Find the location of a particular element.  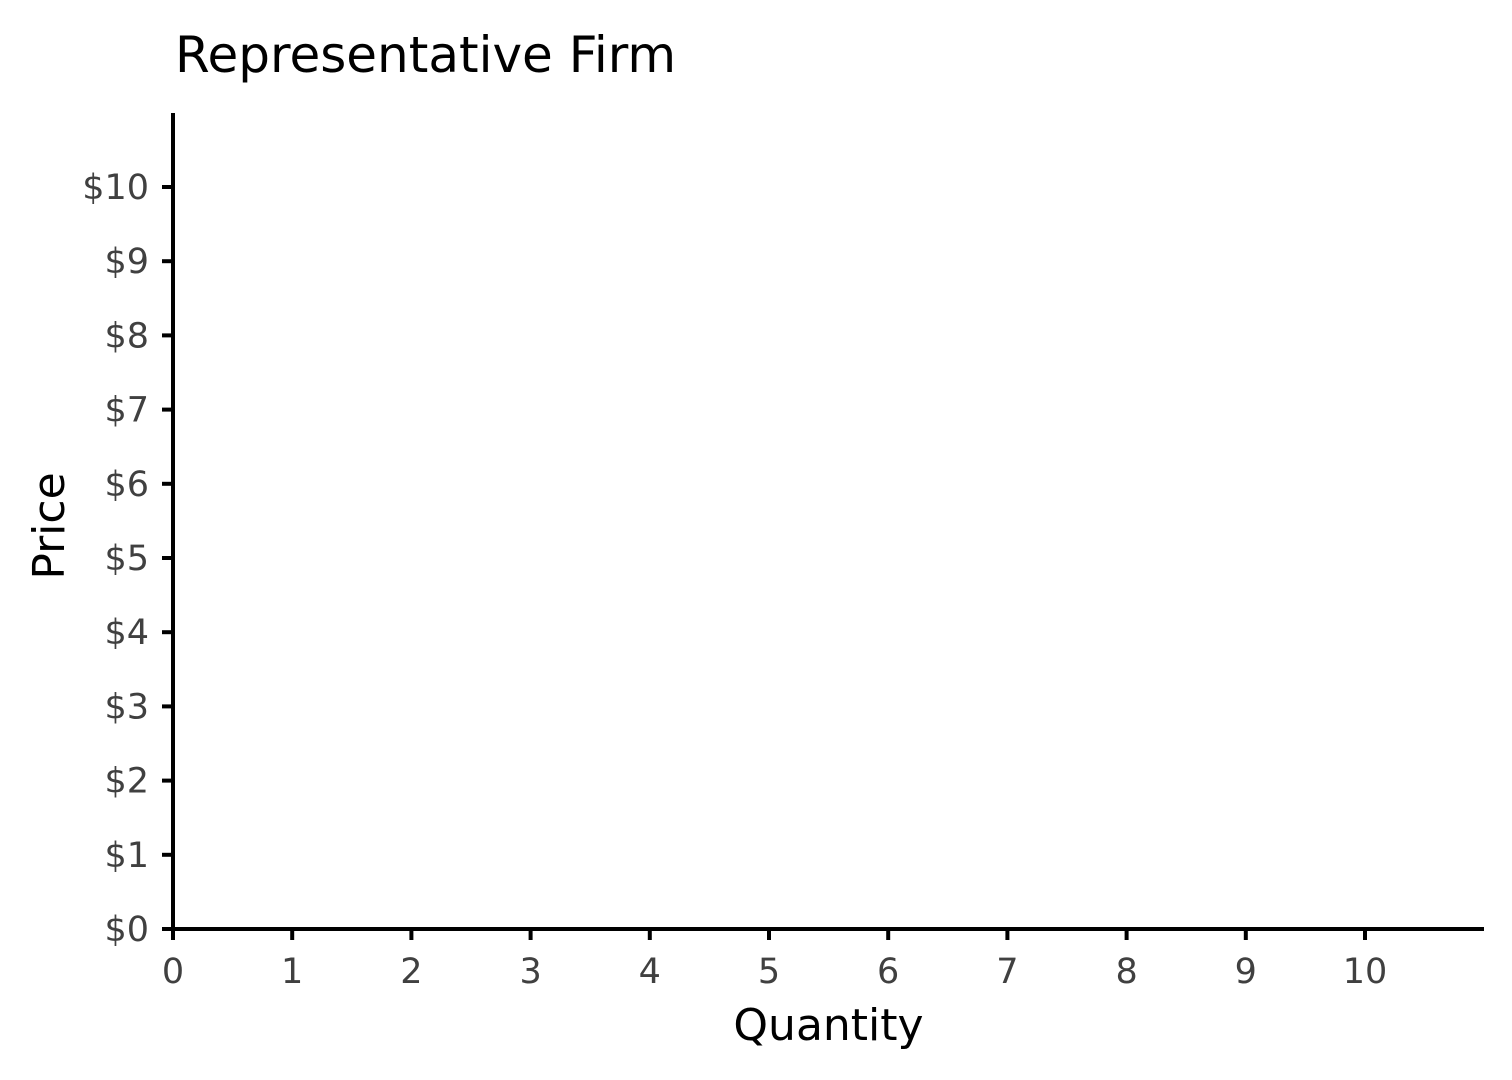

y-tick-label: $2 is located at coordinates (126, 782).